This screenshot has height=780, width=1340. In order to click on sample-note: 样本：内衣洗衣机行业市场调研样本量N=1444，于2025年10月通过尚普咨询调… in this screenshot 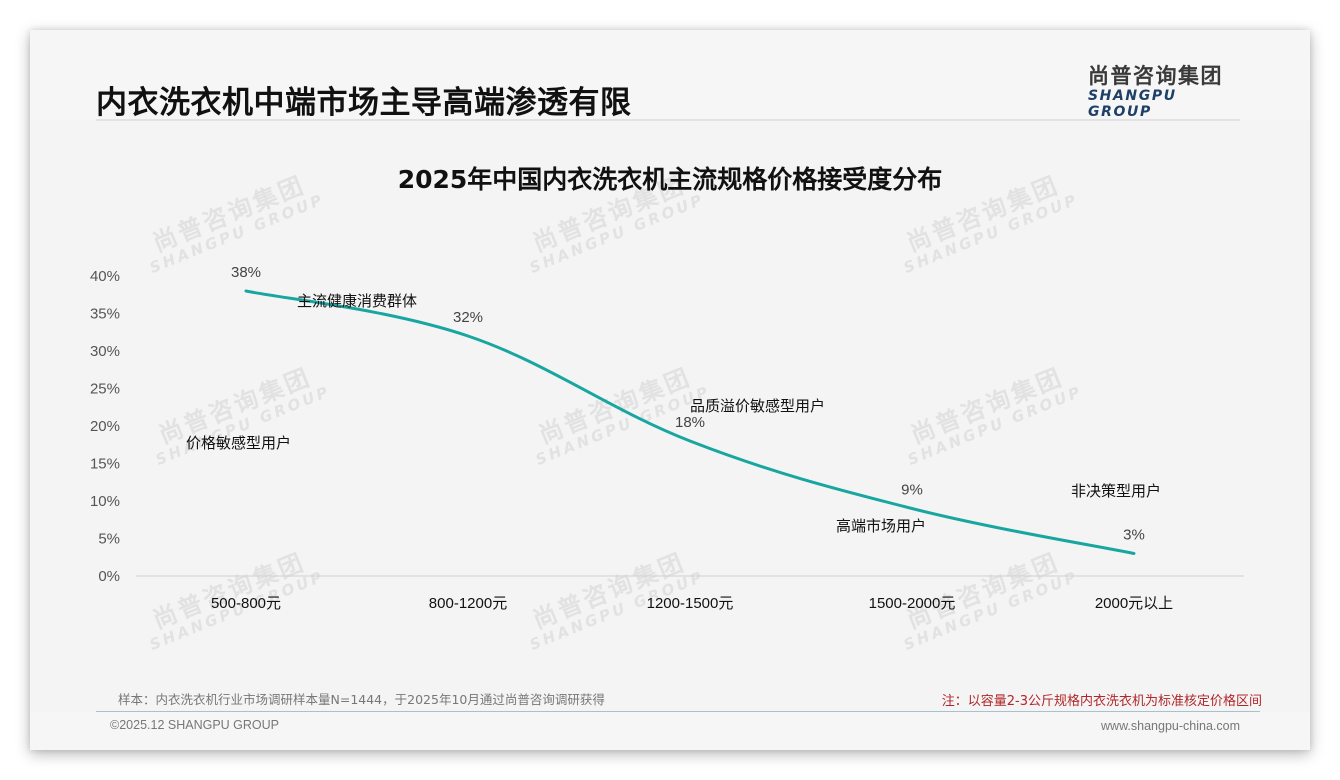, I will do `click(361, 699)`.